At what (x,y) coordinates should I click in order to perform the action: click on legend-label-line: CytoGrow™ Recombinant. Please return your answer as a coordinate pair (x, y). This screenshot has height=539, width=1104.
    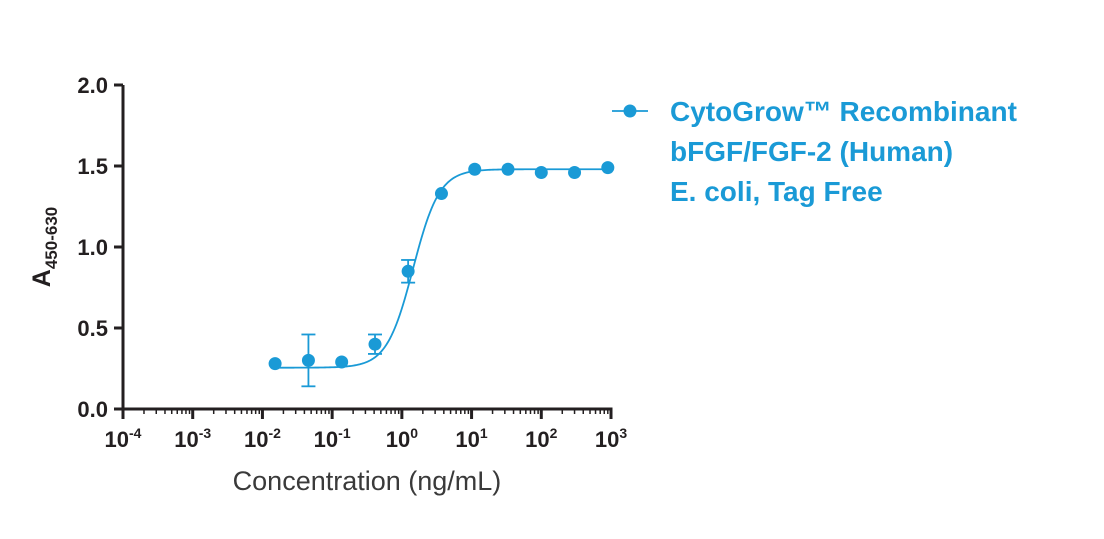
    Looking at the image, I should click on (843, 111).